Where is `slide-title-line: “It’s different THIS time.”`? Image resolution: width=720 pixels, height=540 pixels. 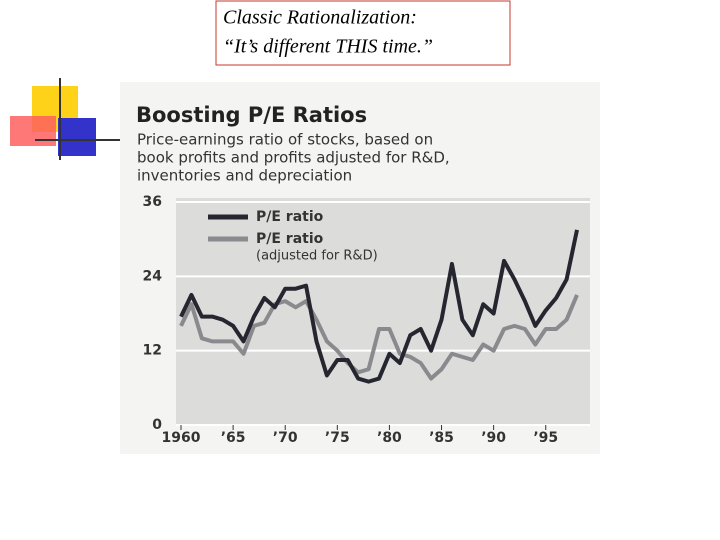 slide-title-line: “It’s different THIS time.” is located at coordinates (328, 47).